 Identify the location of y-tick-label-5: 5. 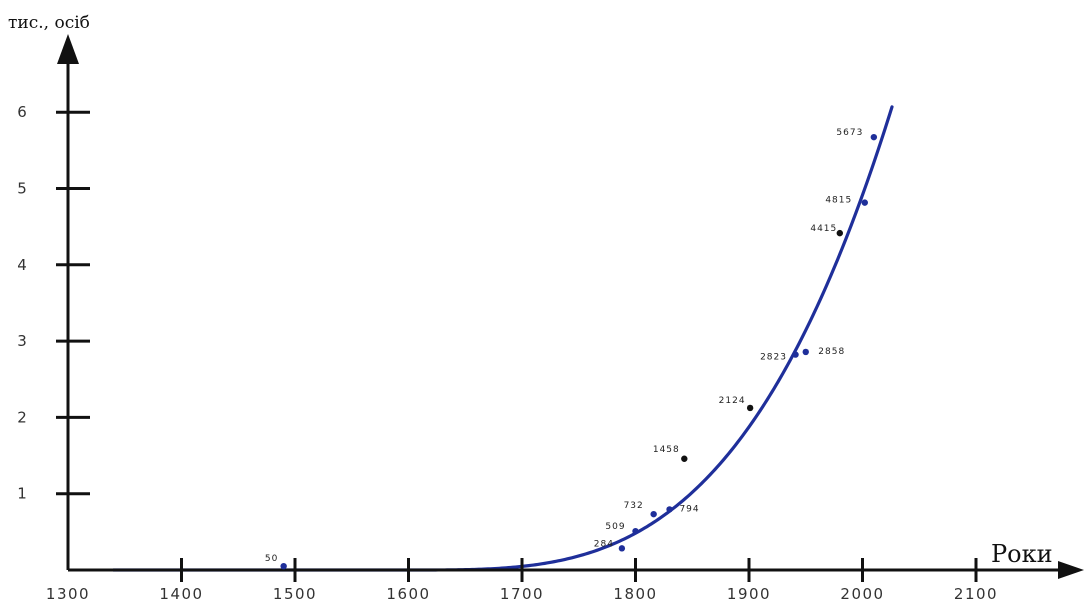
(22, 189).